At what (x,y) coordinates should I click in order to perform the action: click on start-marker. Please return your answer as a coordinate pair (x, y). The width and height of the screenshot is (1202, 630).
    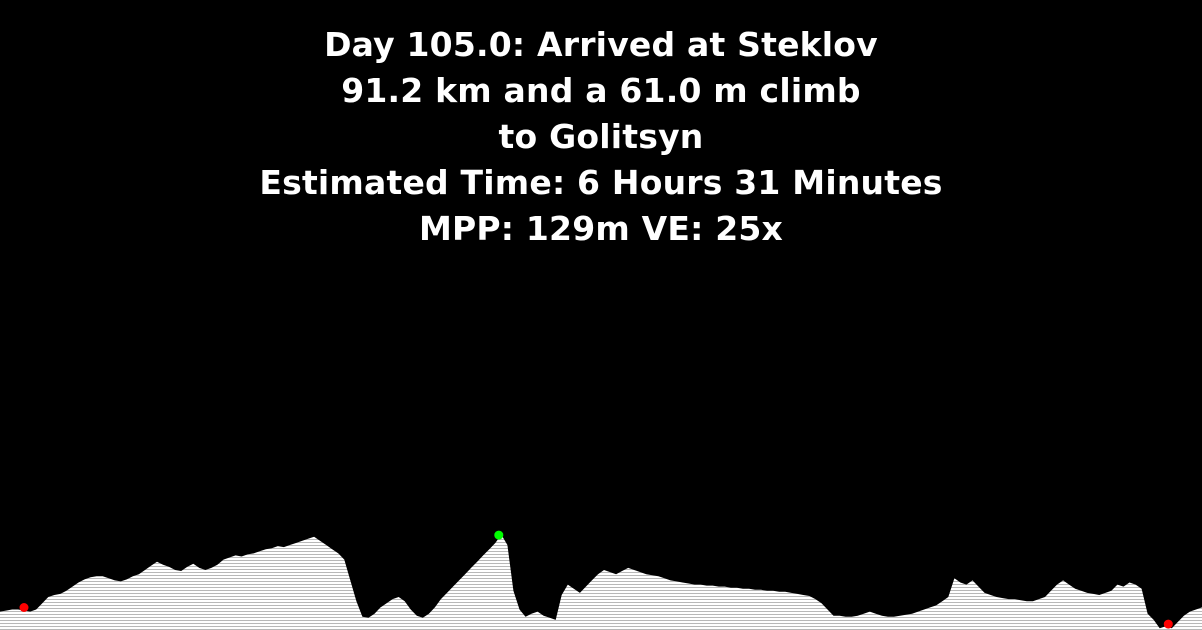
    Looking at the image, I should click on (24, 607).